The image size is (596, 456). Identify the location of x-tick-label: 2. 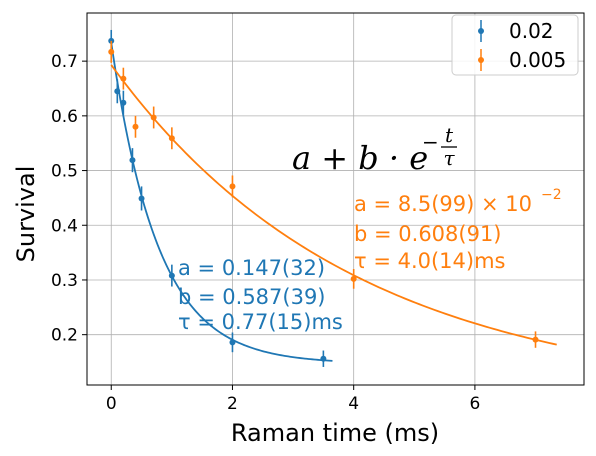
(232, 404).